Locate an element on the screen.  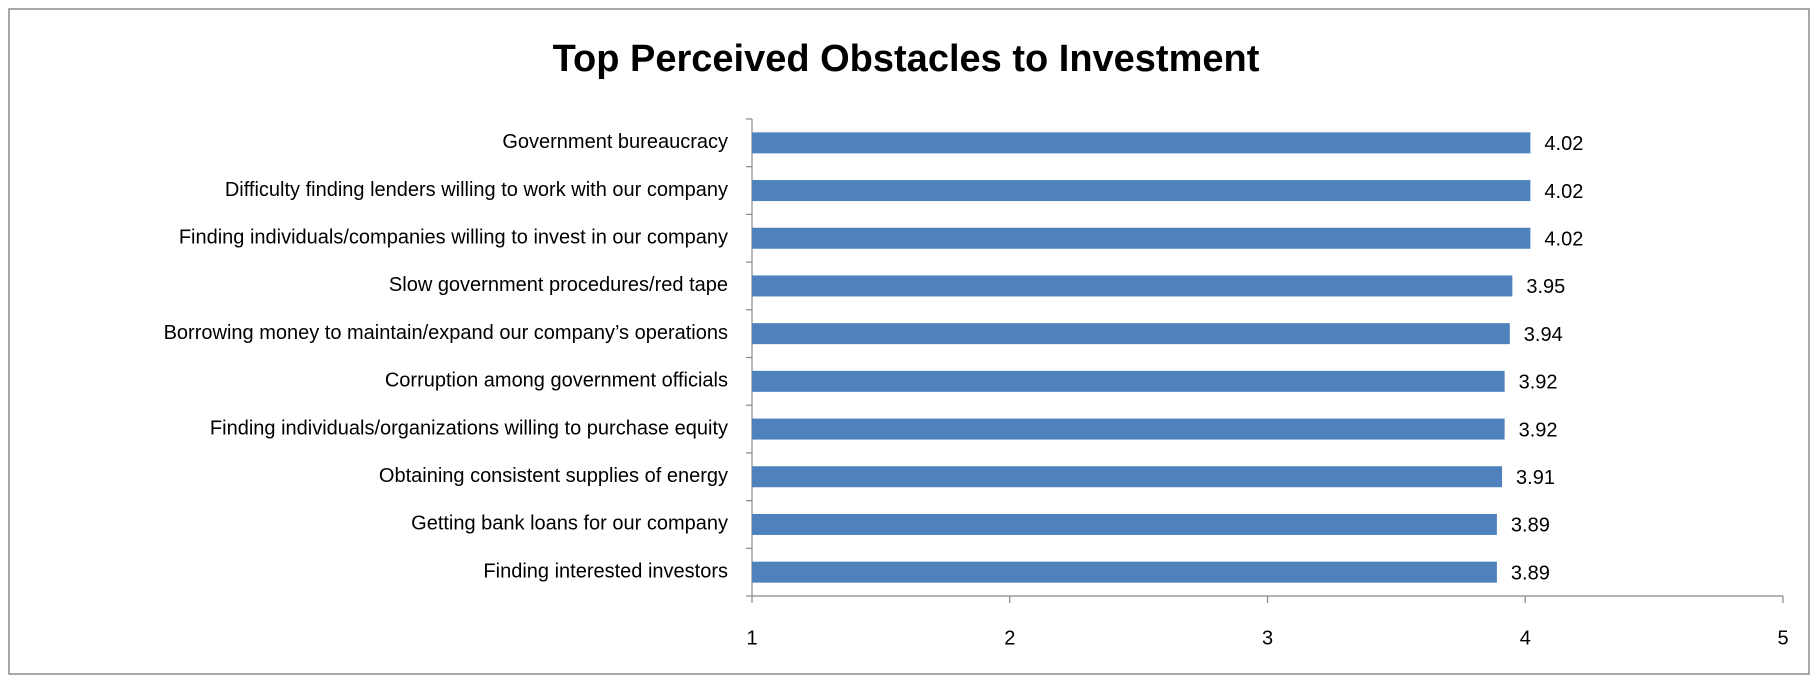
category-label: Corruption among government officials is located at coordinates (556, 381).